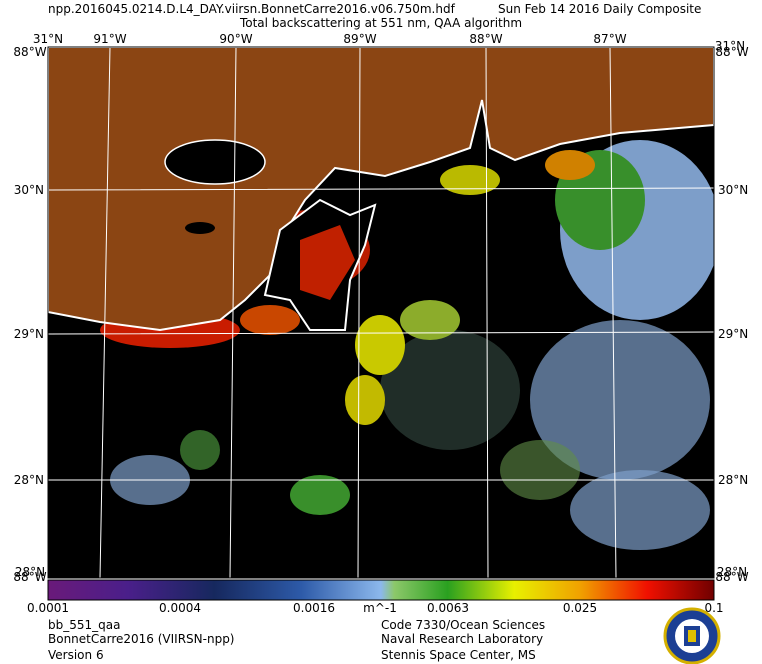 The width and height of the screenshot is (762, 664). What do you see at coordinates (381, 590) in the screenshot?
I see `colorbar` at bounding box center [381, 590].